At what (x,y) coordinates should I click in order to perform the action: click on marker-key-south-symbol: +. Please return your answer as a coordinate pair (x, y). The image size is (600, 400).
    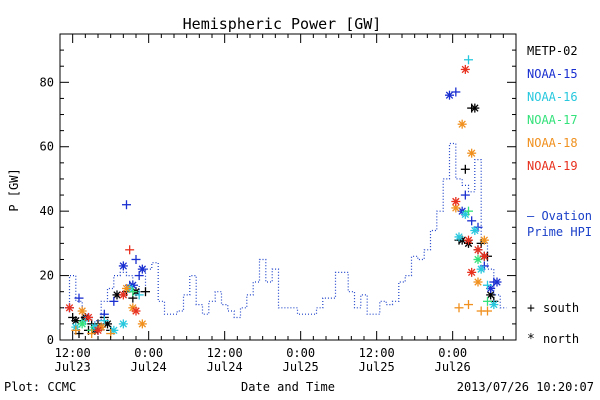
    Looking at the image, I should click on (531, 308).